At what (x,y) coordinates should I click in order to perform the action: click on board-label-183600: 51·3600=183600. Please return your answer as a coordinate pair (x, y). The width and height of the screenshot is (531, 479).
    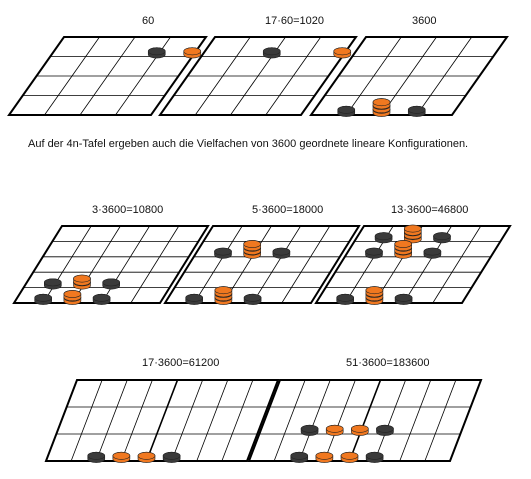
    Looking at the image, I should click on (388, 363).